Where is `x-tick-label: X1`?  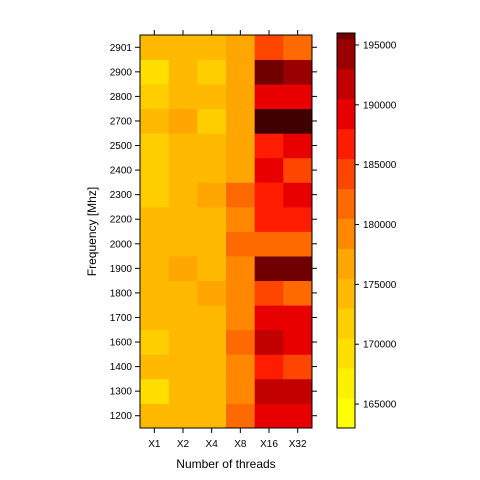
x-tick-label: X1 is located at coordinates (154, 444).